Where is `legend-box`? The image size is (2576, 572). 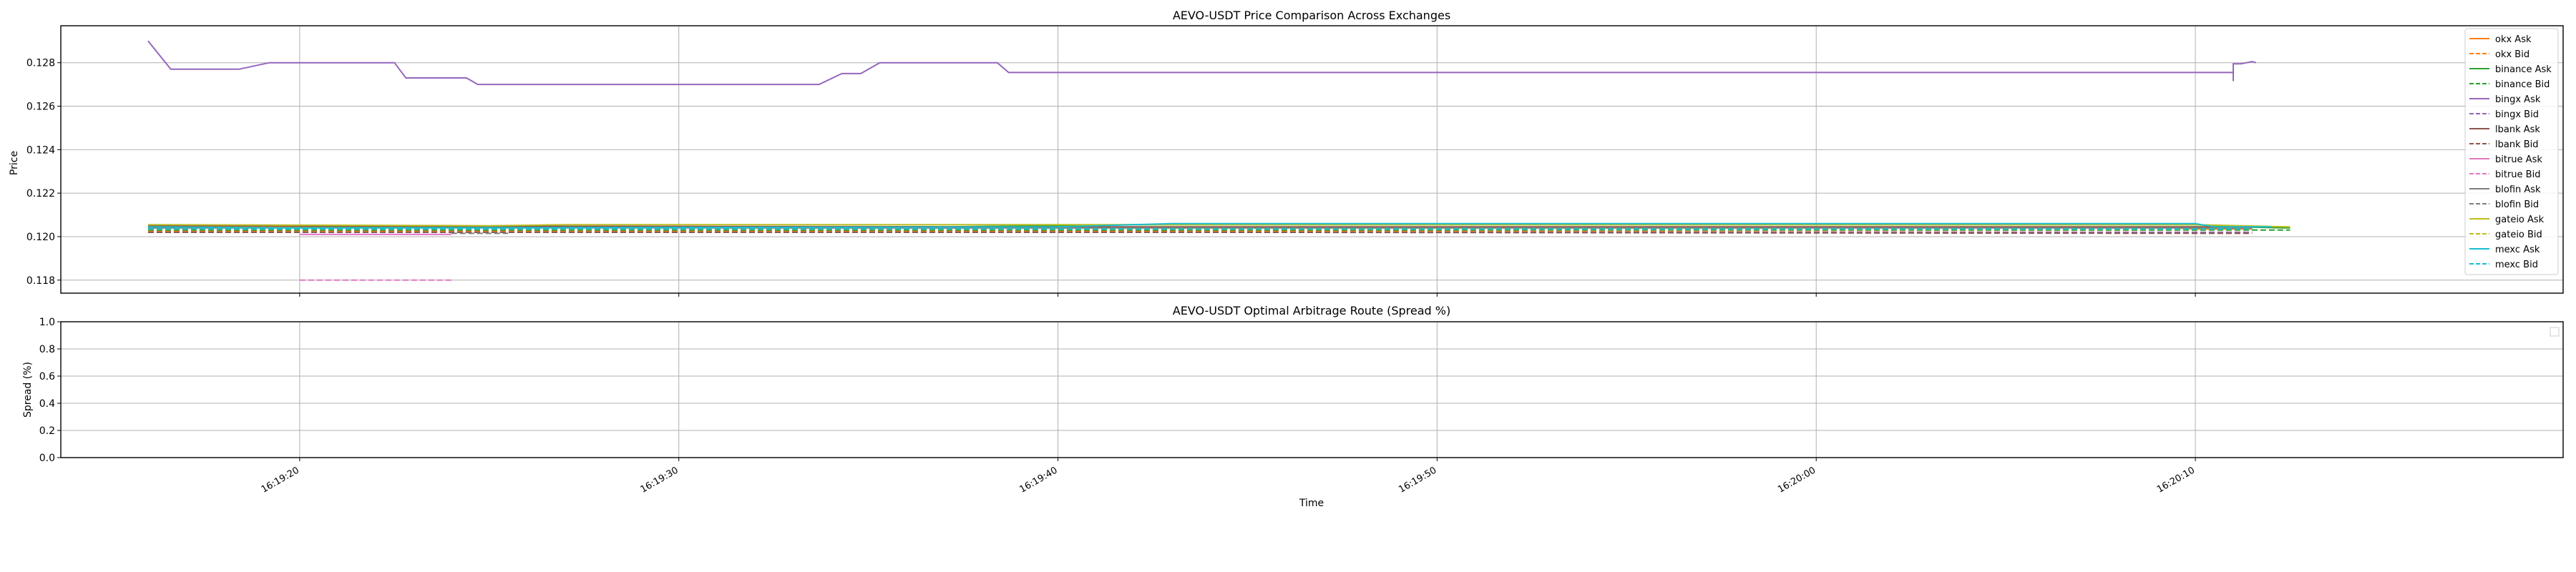
legend-box is located at coordinates (2511, 151).